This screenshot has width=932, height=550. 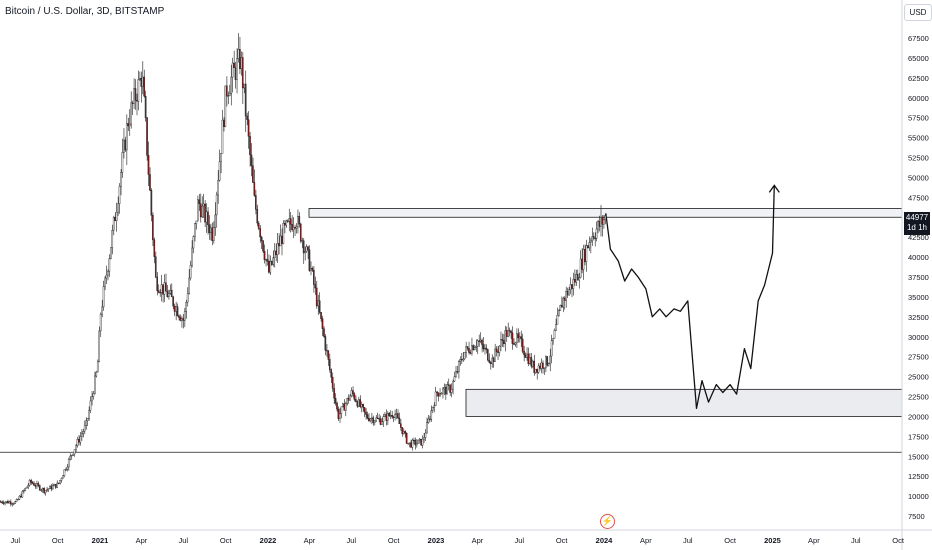 I want to click on price-axis-label: 12500, so click(x=918, y=476).